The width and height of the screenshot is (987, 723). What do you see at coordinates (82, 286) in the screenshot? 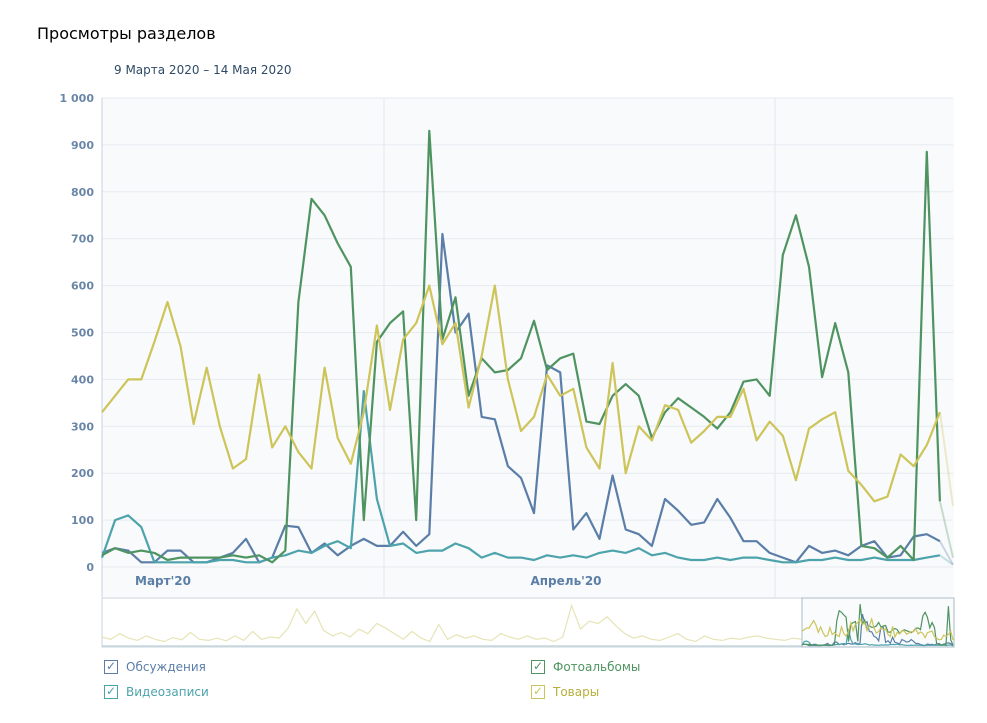
I see `y-tick-label: 600` at bounding box center [82, 286].